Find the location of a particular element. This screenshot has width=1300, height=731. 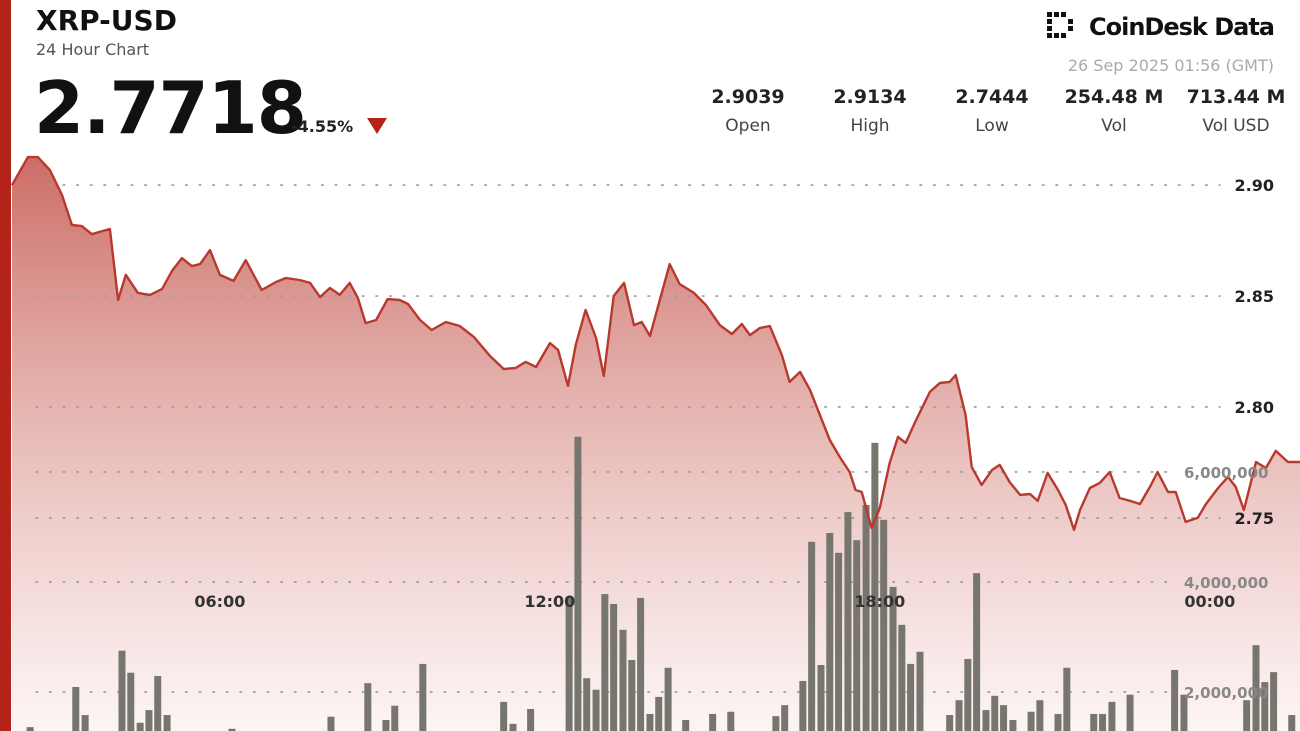

x-tick-label: 00:00 is located at coordinates (1209, 601).